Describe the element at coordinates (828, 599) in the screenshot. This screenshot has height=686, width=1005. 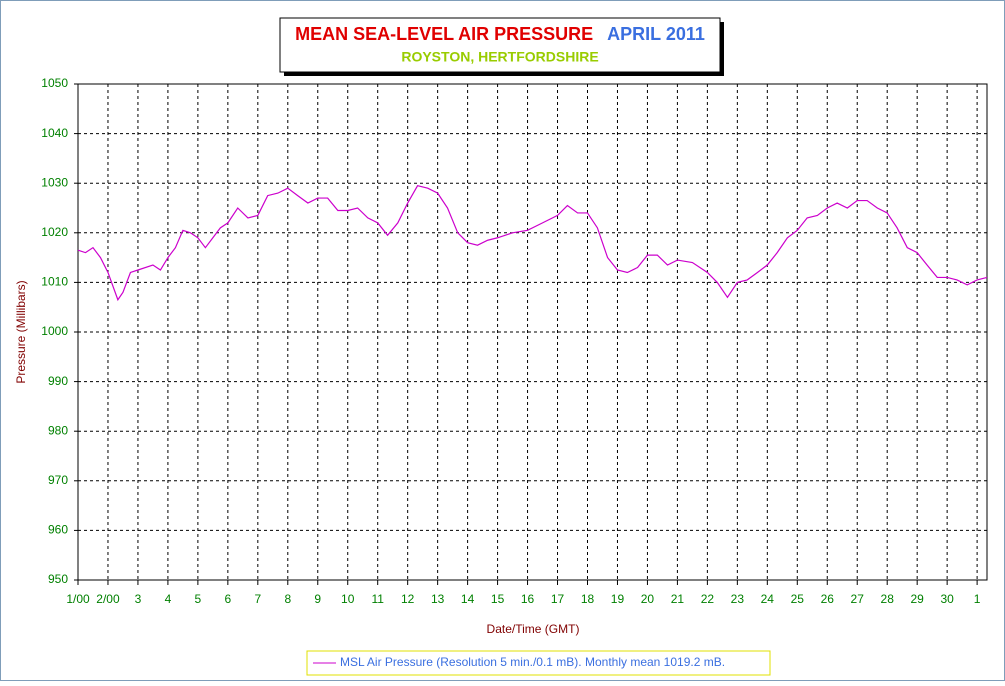
I see `x-tick-label: 26` at that location.